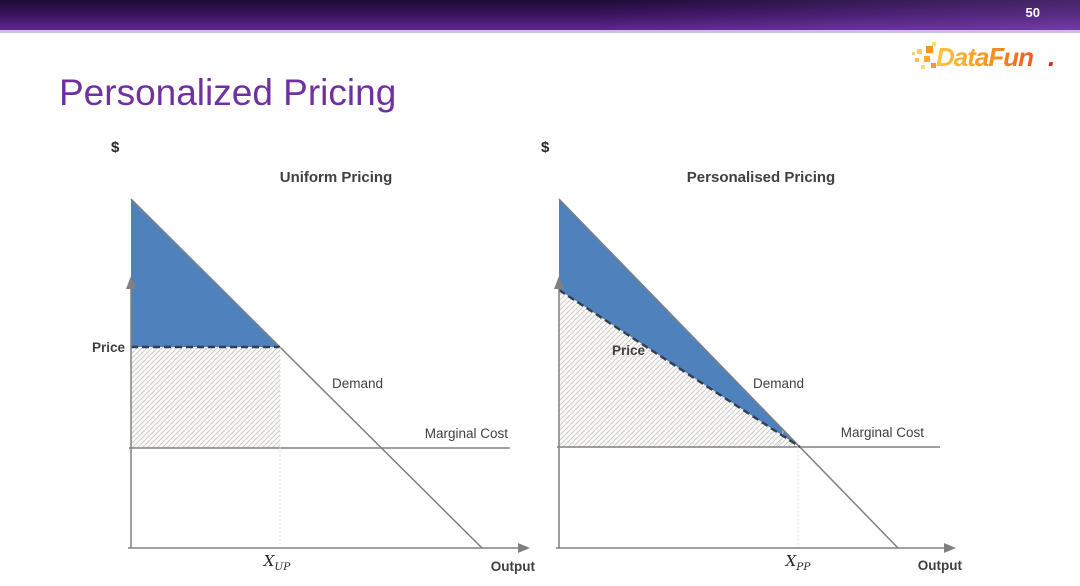 The height and width of the screenshot is (586, 1080). What do you see at coordinates (1032, 12) in the screenshot?
I see `page-number: 50` at bounding box center [1032, 12].